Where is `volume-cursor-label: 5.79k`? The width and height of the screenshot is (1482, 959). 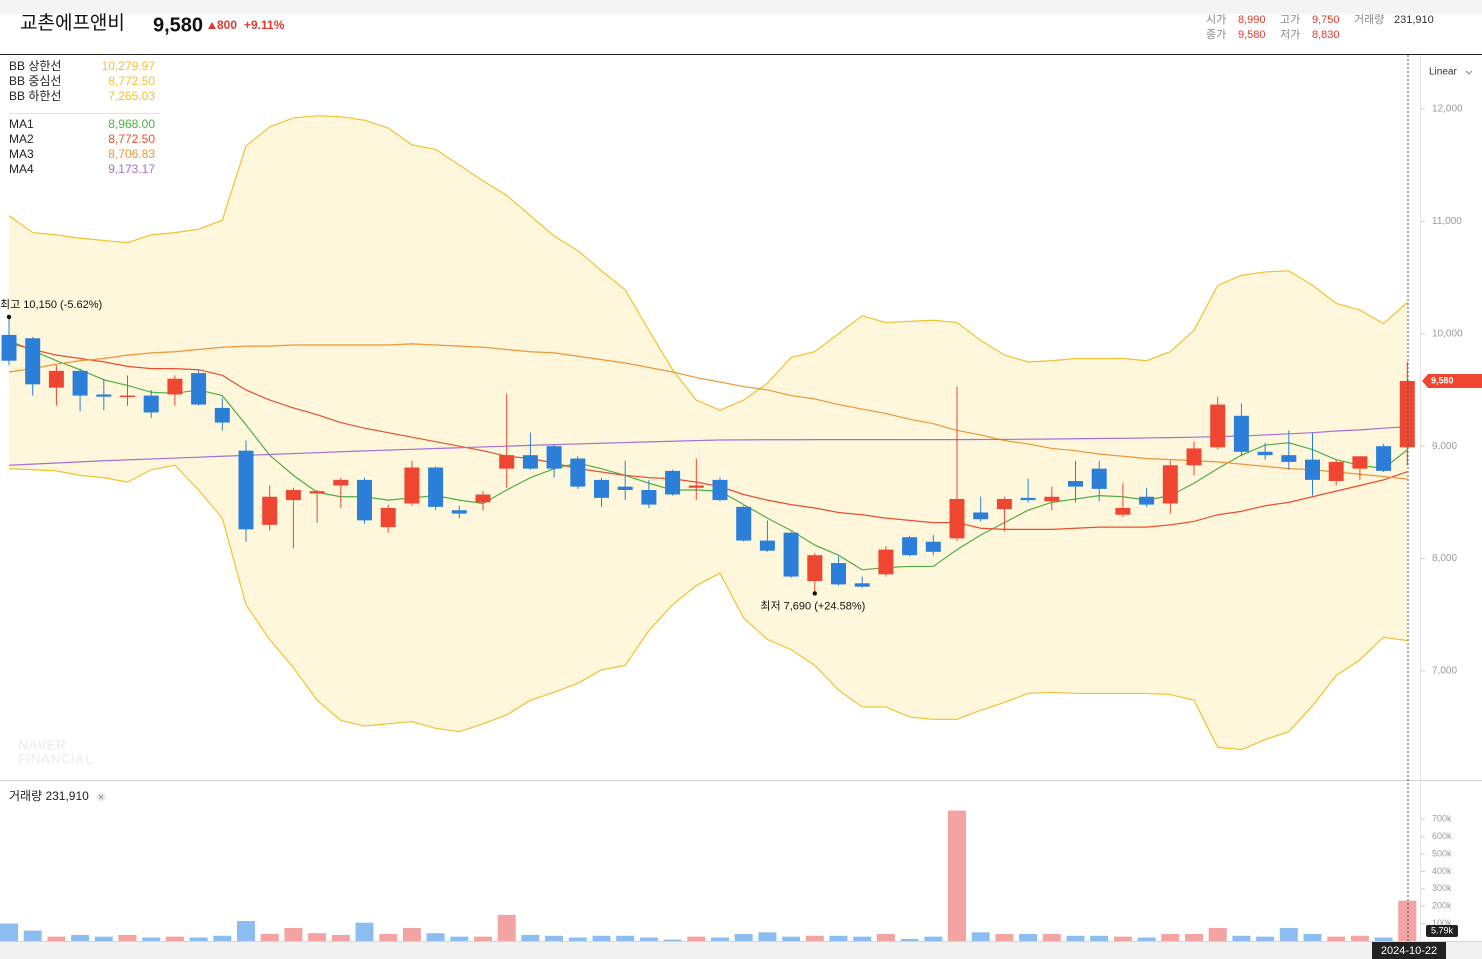
volume-cursor-label: 5.79k is located at coordinates (1442, 930).